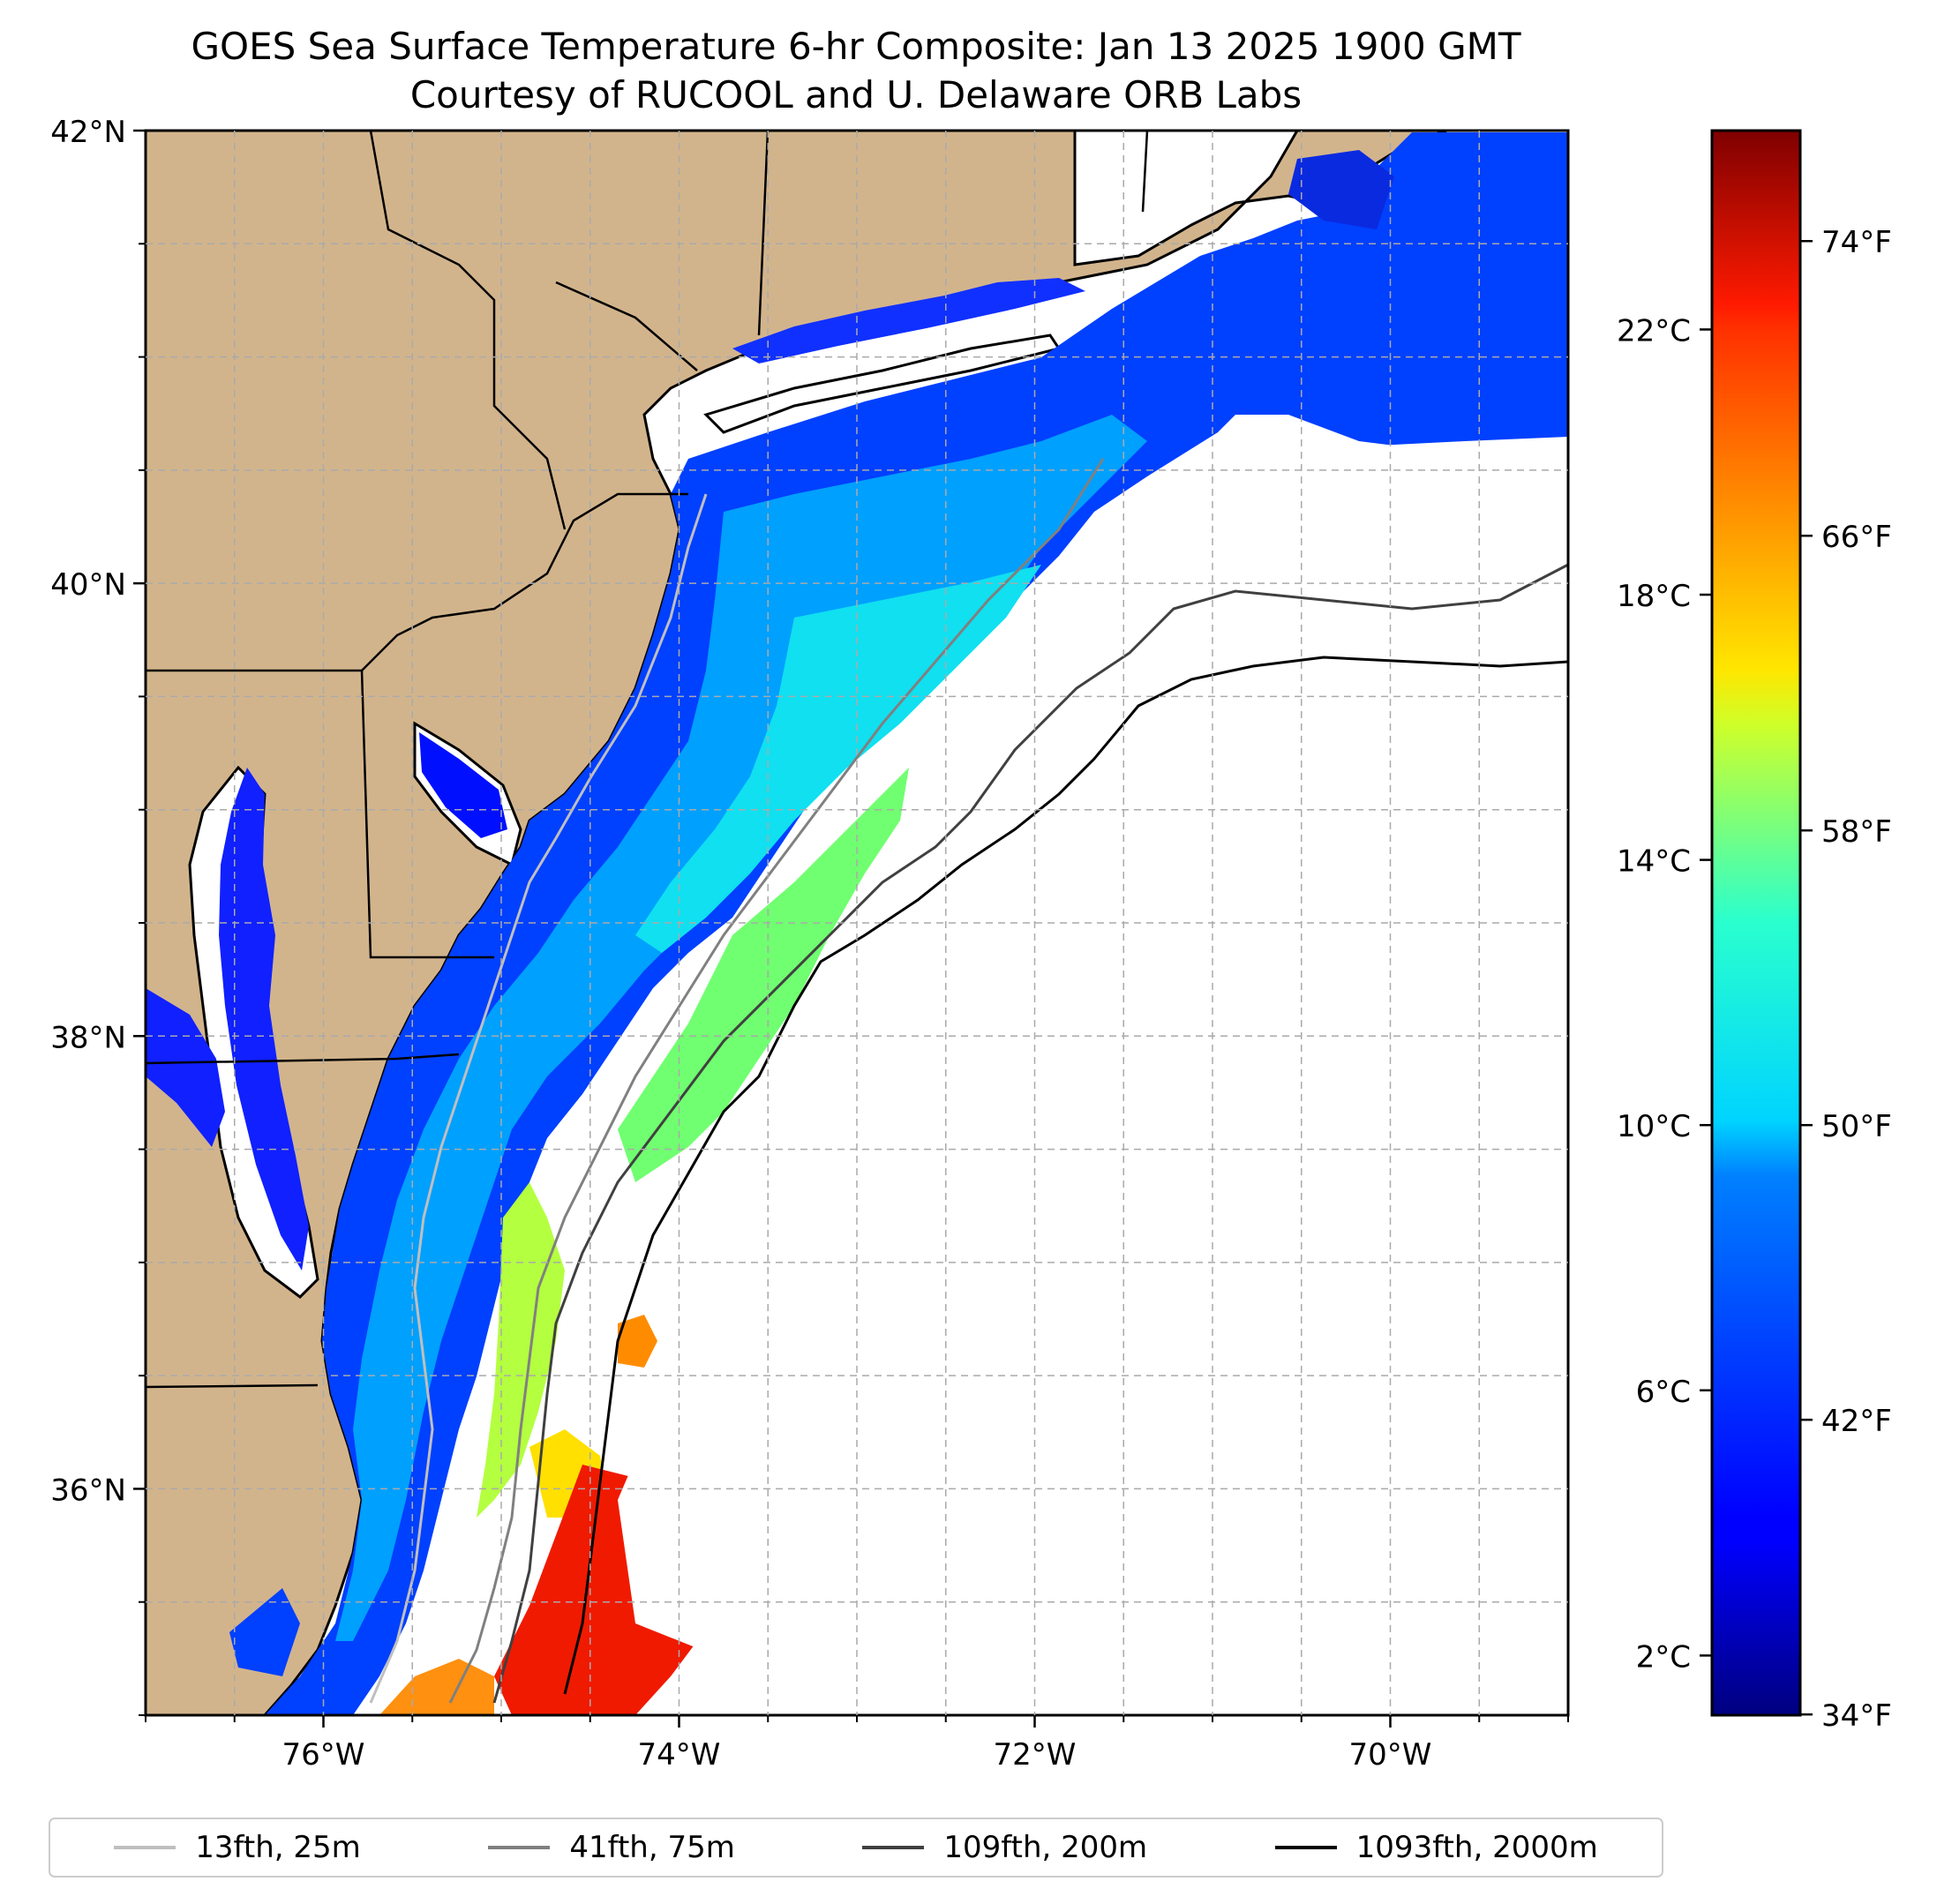  What do you see at coordinates (145, 1847) in the screenshot?
I see `legend-line-25m` at bounding box center [145, 1847].